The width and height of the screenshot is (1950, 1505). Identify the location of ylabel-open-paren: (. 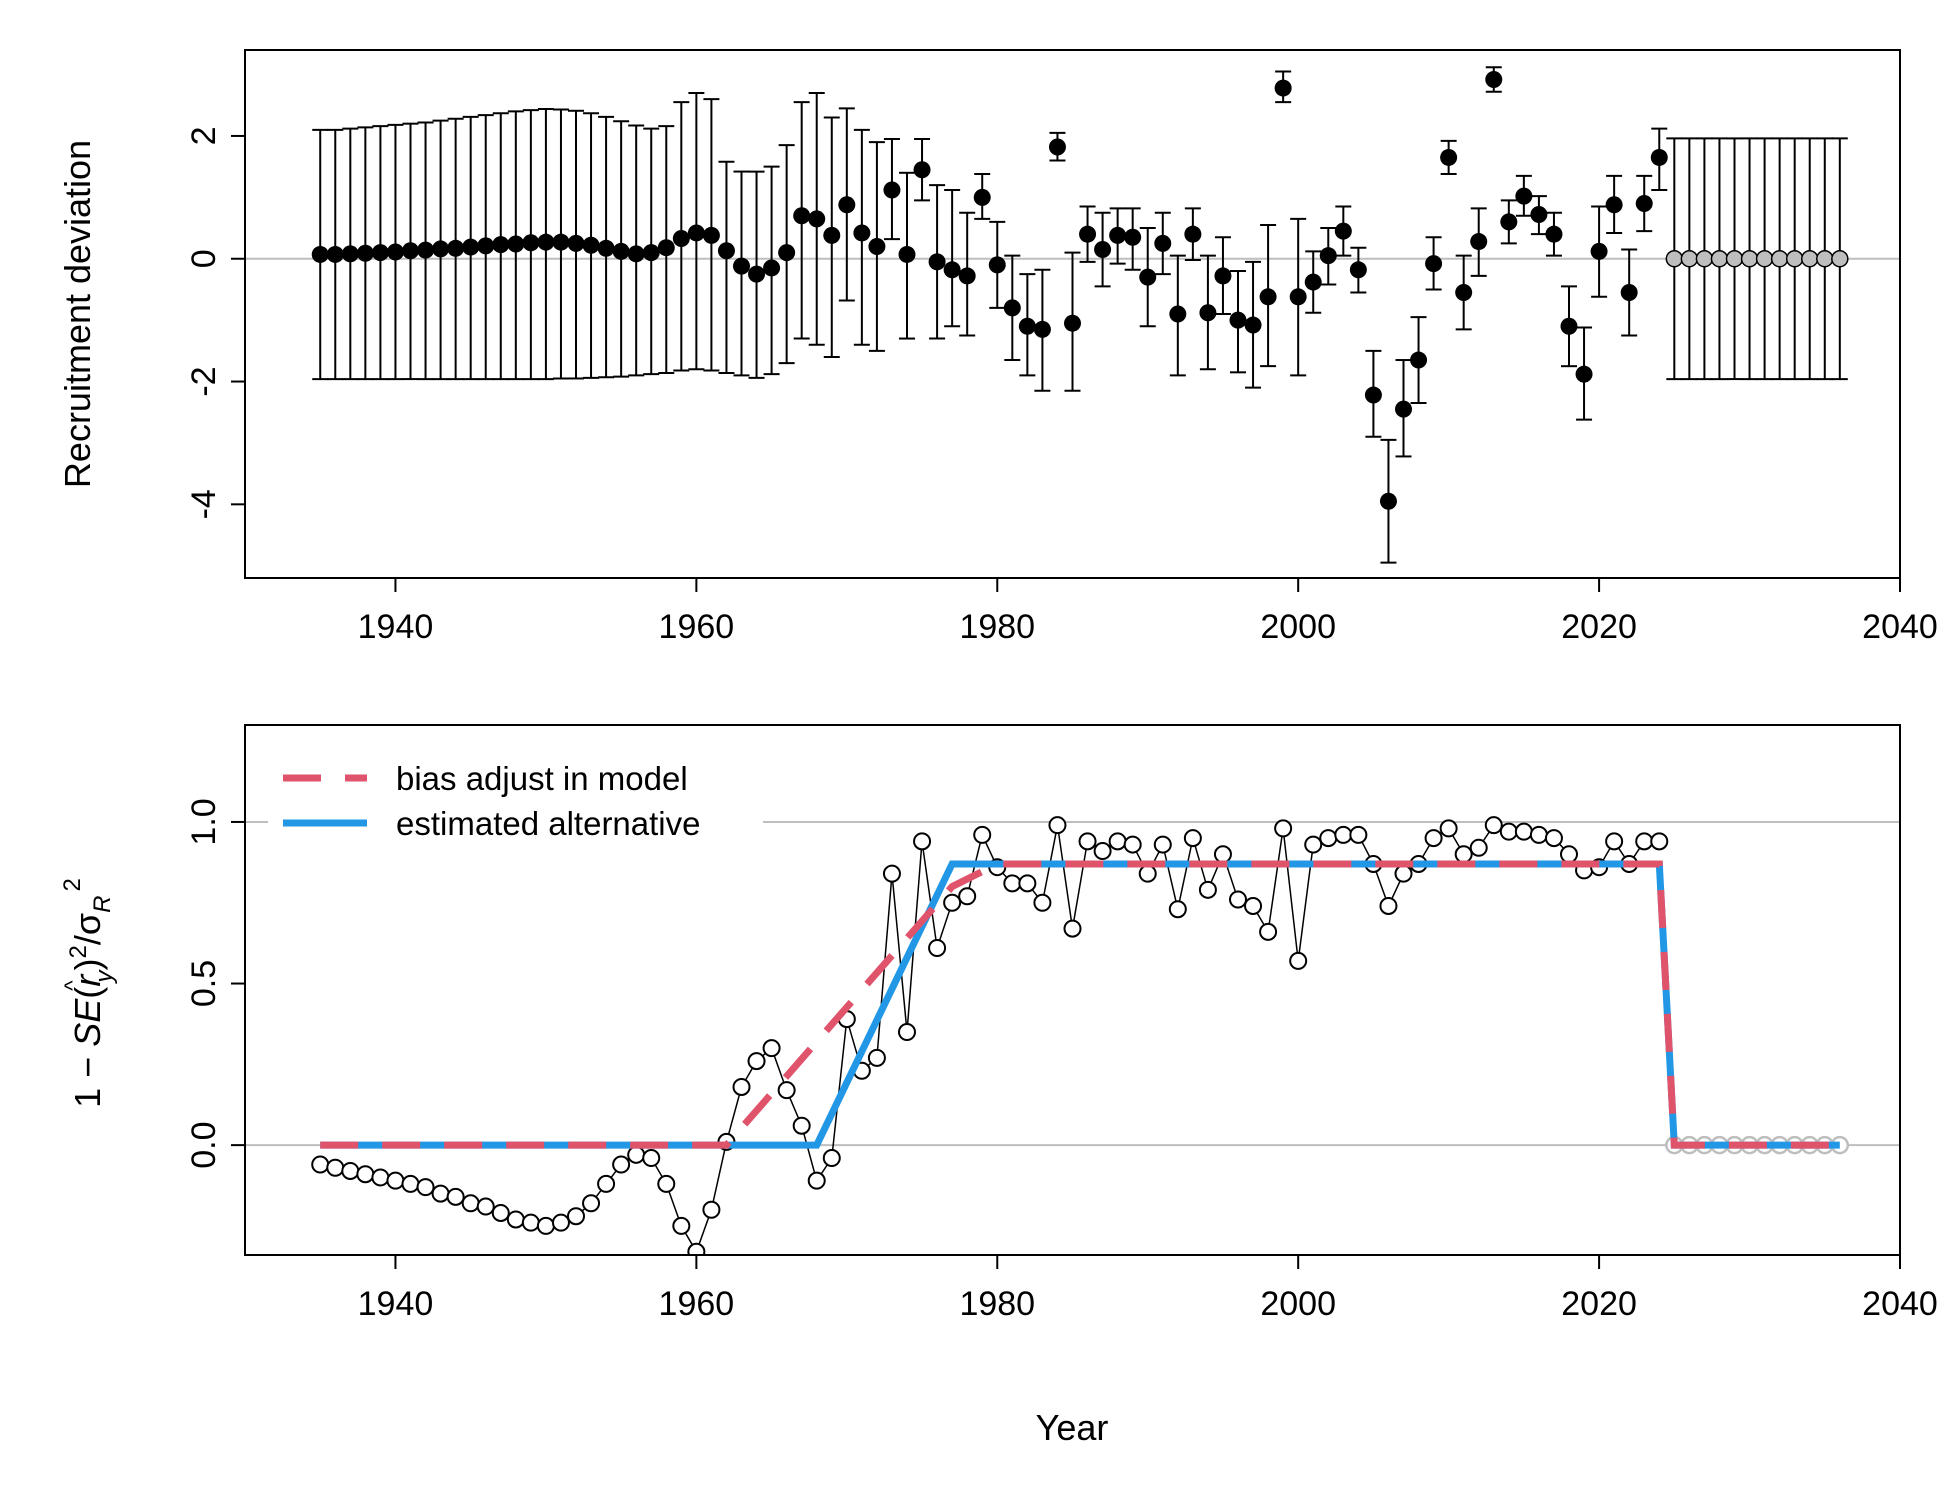
(87, 993).